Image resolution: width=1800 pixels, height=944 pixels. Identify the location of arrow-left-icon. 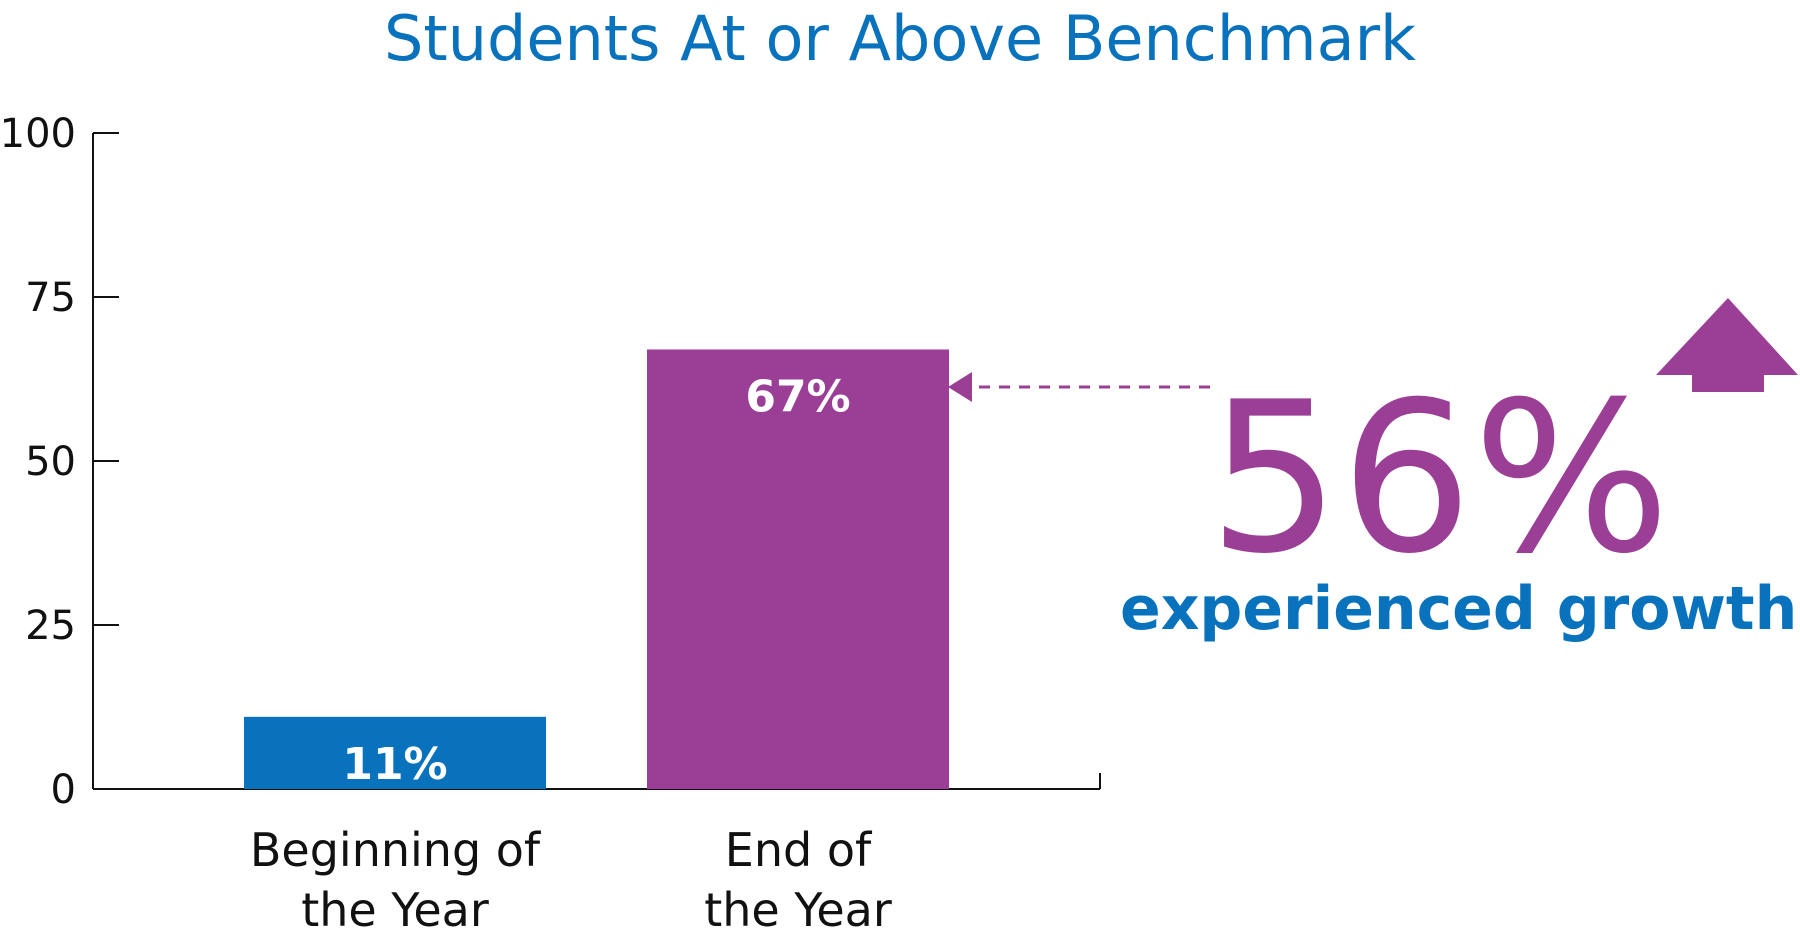
(960, 387).